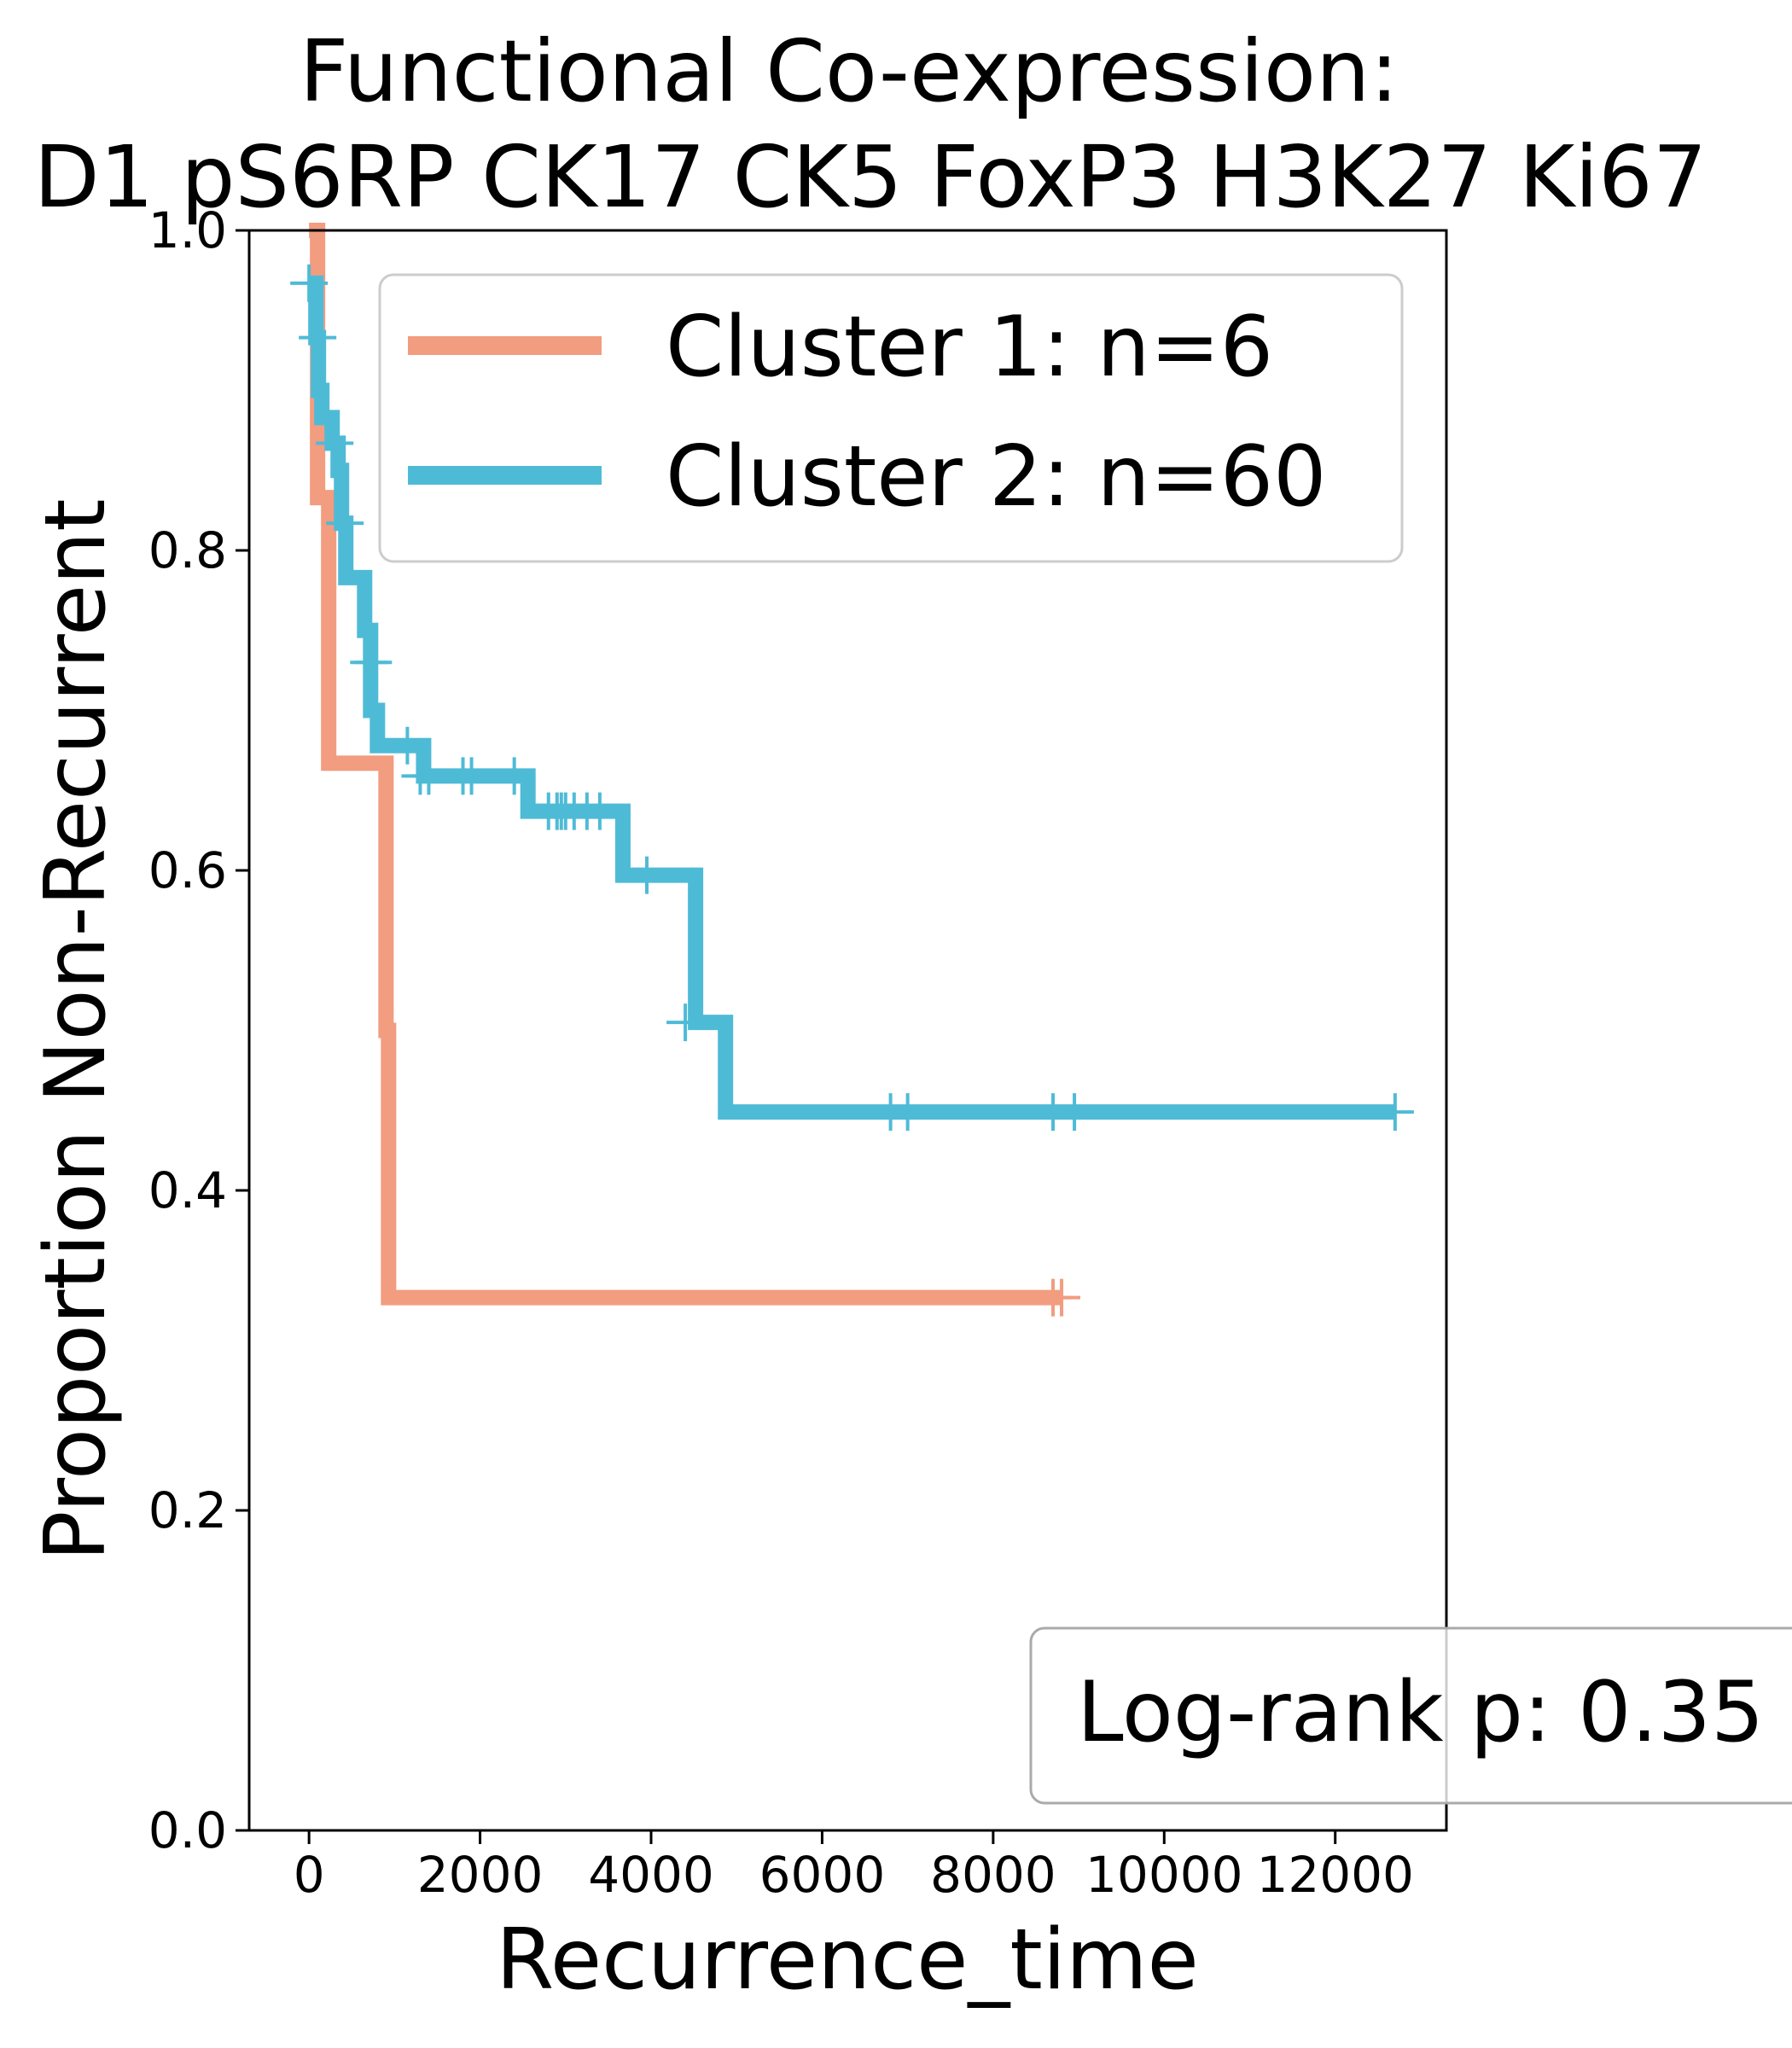 This screenshot has width=1792, height=2048. Describe the element at coordinates (187, 1190) in the screenshot. I see `y-tick-label: 0.4` at that location.